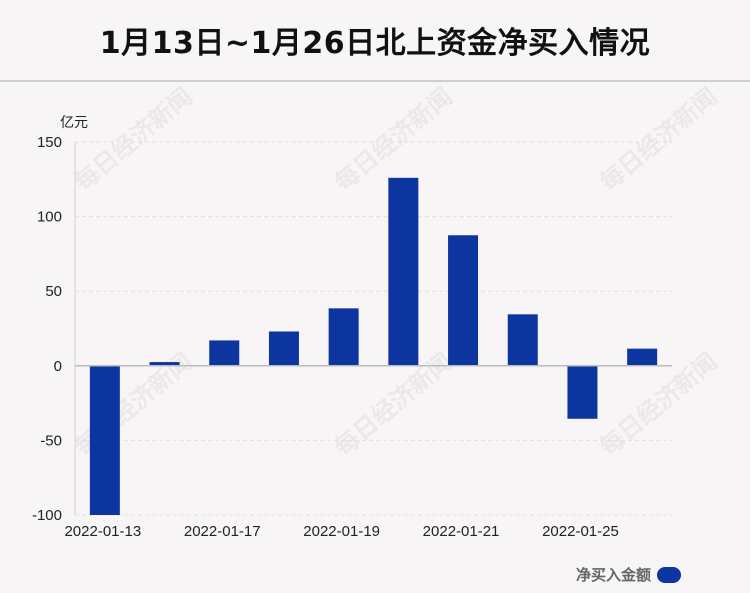 The image size is (750, 593). Describe the element at coordinates (102, 531) in the screenshot. I see `x-tick-label: 2022-01-13` at that location.